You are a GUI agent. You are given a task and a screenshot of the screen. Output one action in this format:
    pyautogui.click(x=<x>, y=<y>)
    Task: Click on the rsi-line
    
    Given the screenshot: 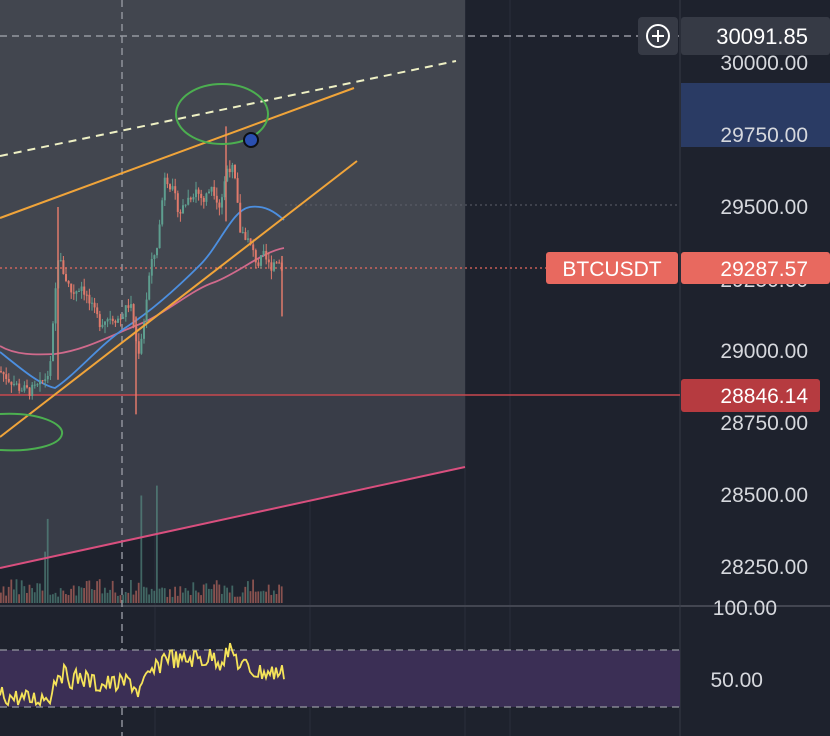 What is the action you would take?
    pyautogui.click(x=142, y=674)
    